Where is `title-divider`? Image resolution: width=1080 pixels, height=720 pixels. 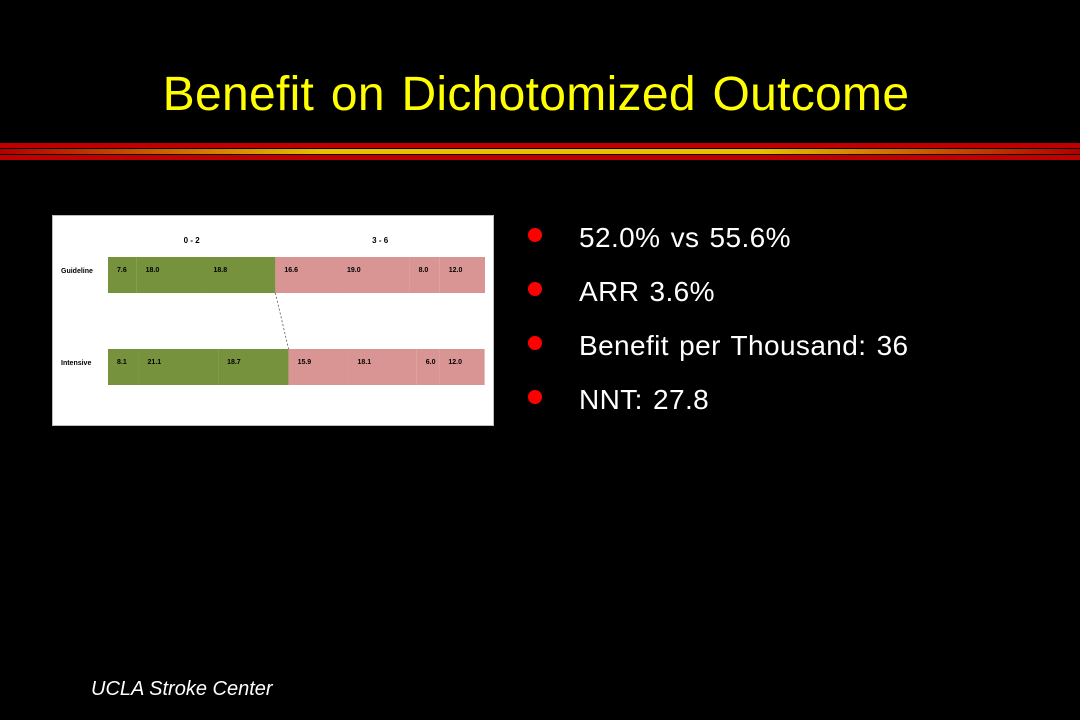 title-divider is located at coordinates (540, 151).